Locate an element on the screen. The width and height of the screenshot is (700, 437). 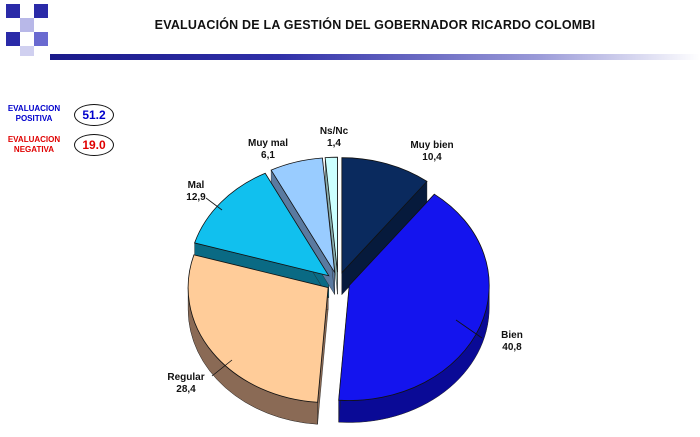
negative-eval-label: EVALUACION NEGATIVA is located at coordinates (34, 145).